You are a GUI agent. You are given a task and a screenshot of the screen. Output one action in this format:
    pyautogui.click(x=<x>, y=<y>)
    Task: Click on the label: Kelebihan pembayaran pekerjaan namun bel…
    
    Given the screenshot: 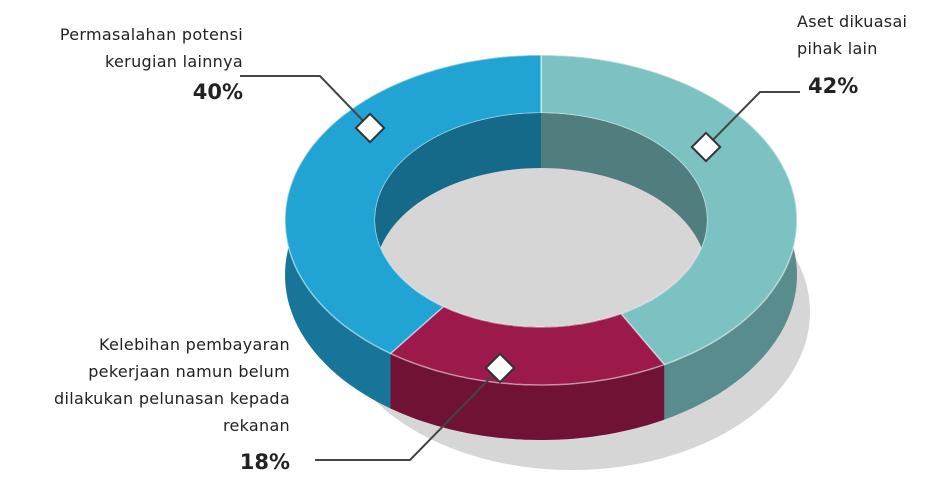 What is the action you would take?
    pyautogui.click(x=172, y=385)
    